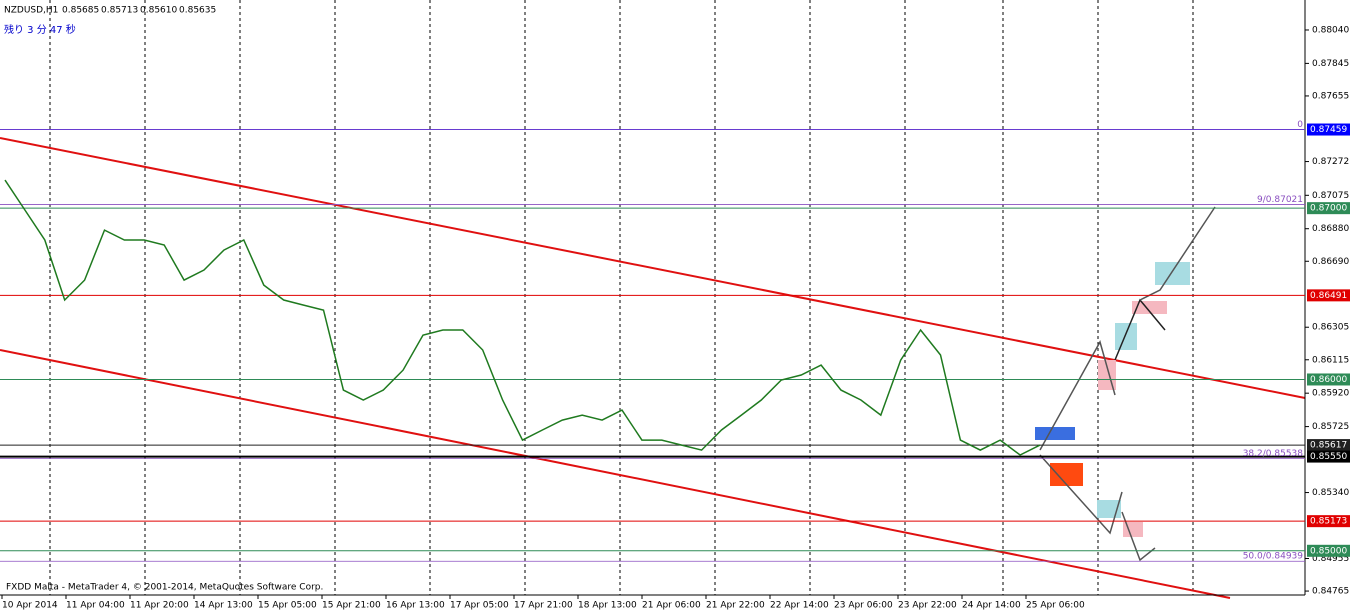  Describe the element at coordinates (1330, 64) in the screenshot. I see `y-tick-label: 0.87845` at that location.